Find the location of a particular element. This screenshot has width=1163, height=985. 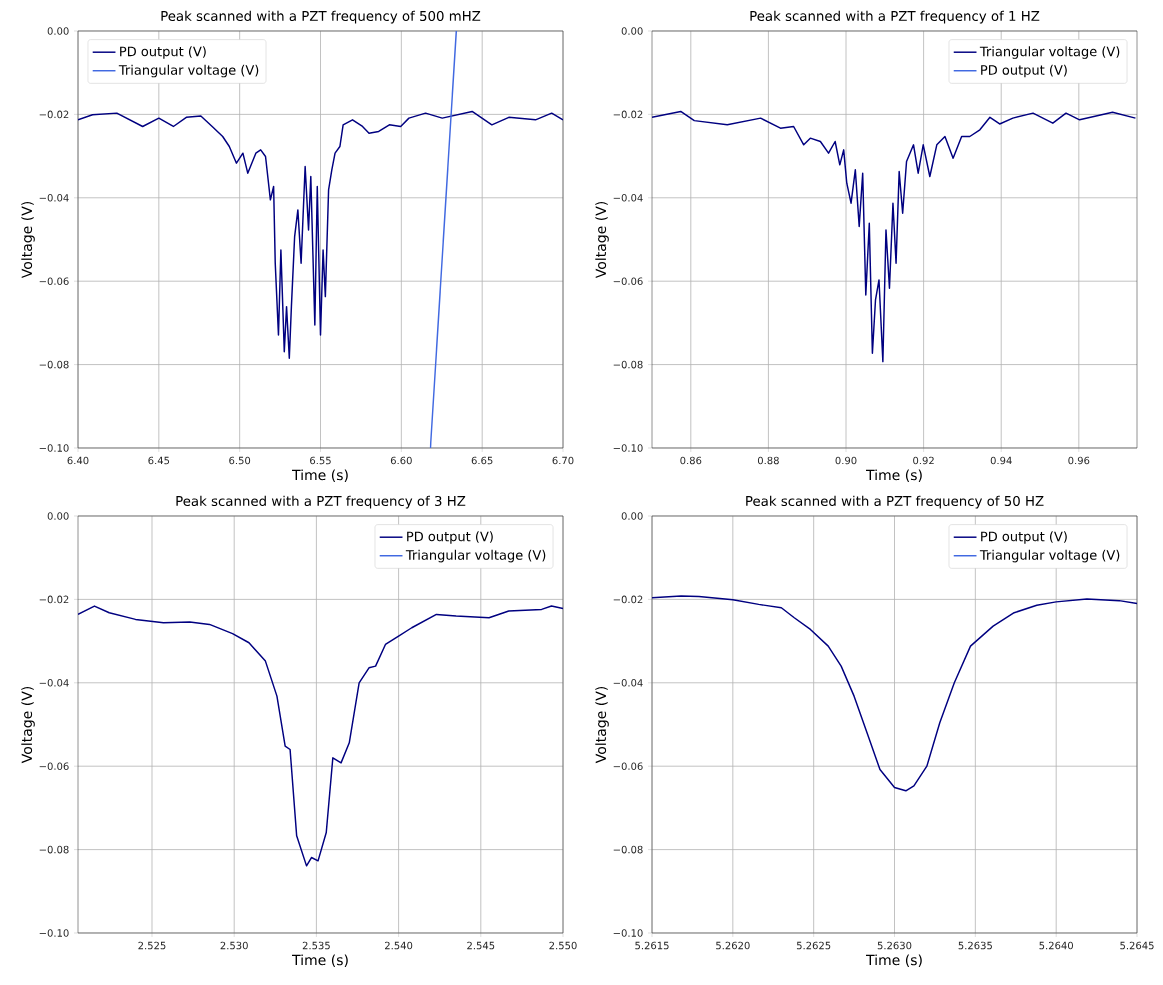

x-tick-label: 2.525 is located at coordinates (152, 945).